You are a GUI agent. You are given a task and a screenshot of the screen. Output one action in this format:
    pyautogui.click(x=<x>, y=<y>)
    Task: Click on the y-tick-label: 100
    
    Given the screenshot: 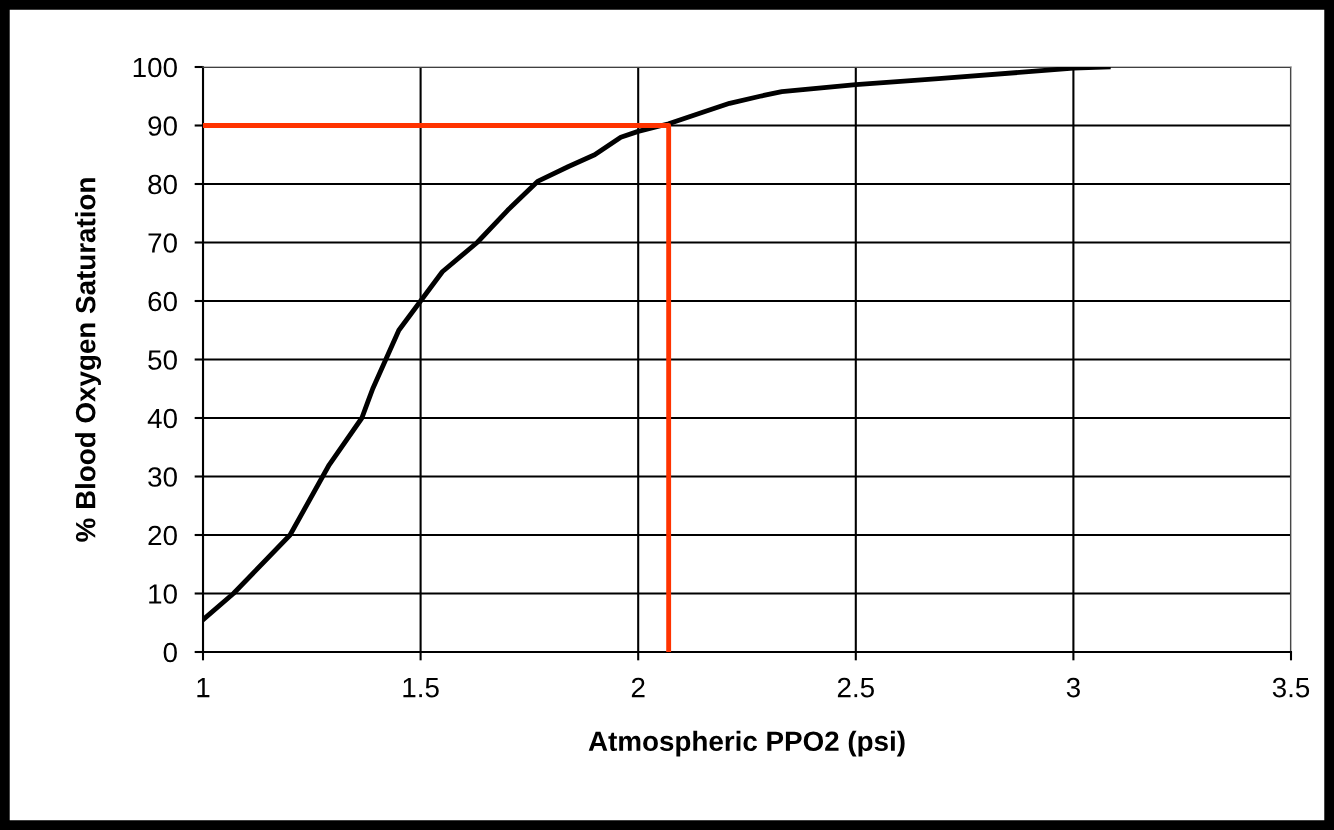 What is the action you would take?
    pyautogui.click(x=155, y=67)
    